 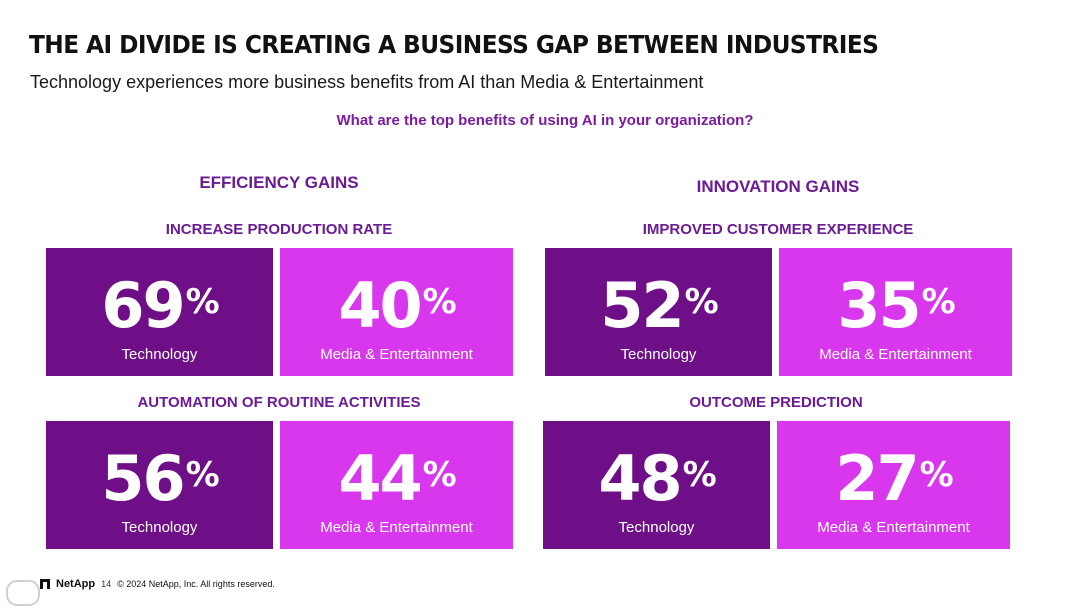 What do you see at coordinates (160, 478) in the screenshot?
I see `percentage: 56%` at bounding box center [160, 478].